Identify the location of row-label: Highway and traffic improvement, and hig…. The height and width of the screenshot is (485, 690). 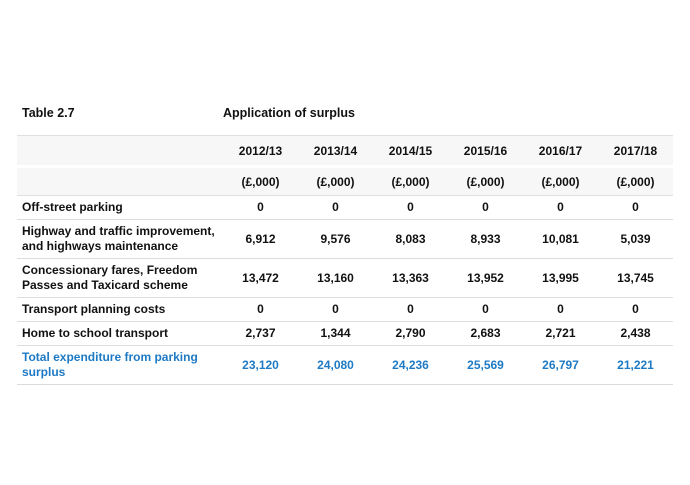
(120, 239).